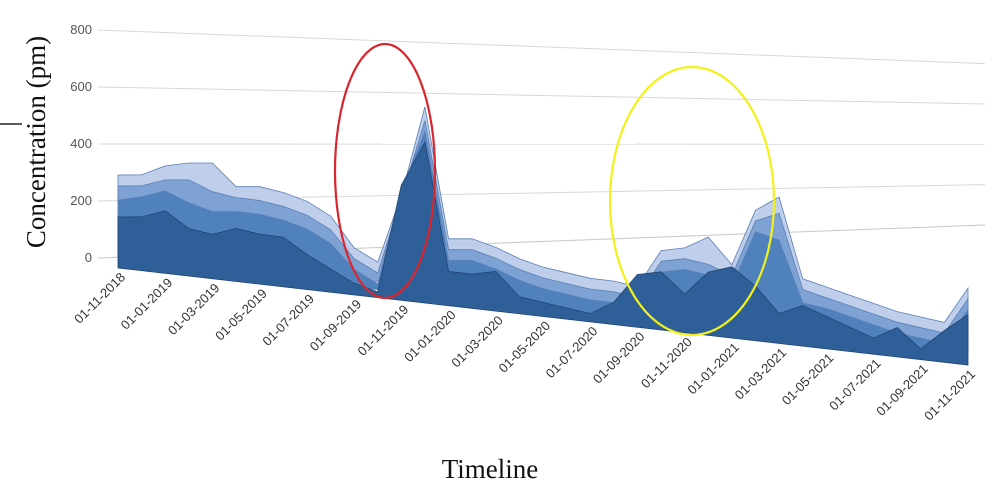 The width and height of the screenshot is (996, 489). What do you see at coordinates (430, 336) in the screenshot?
I see `x-tick-label: 01-01-2020` at bounding box center [430, 336].